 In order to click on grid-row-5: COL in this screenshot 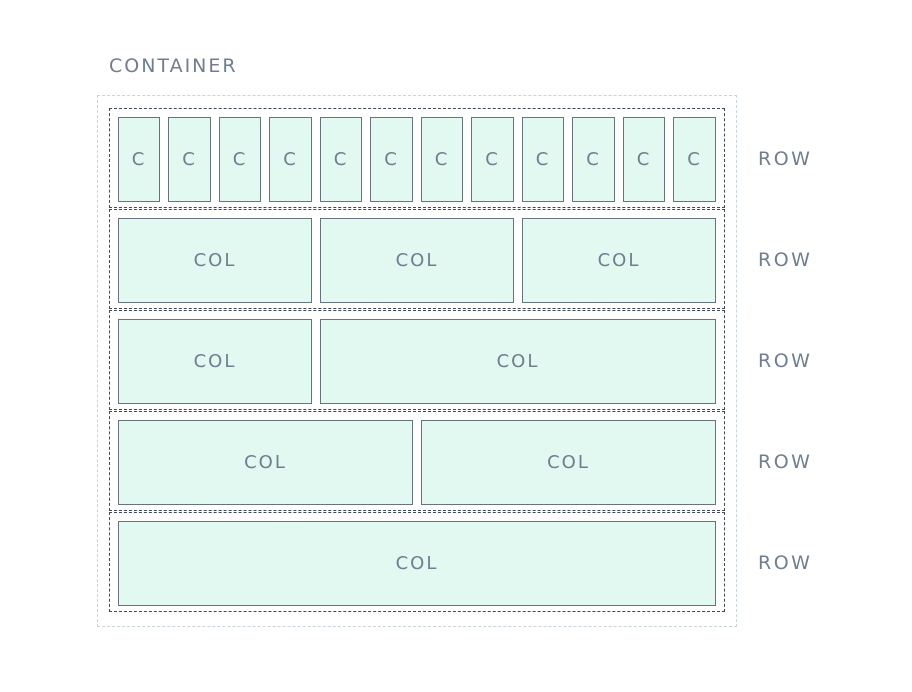, I will do `click(417, 562)`.